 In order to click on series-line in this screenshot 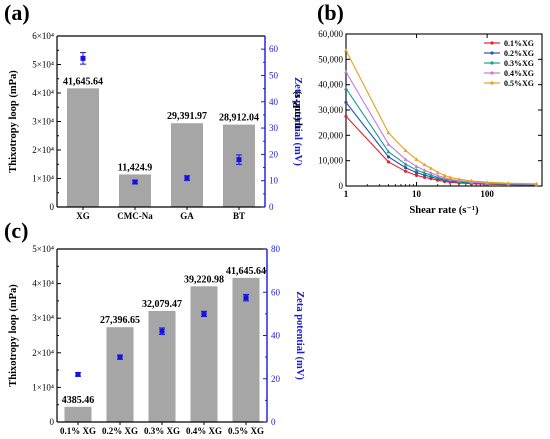, I will do `click(441, 128)`.